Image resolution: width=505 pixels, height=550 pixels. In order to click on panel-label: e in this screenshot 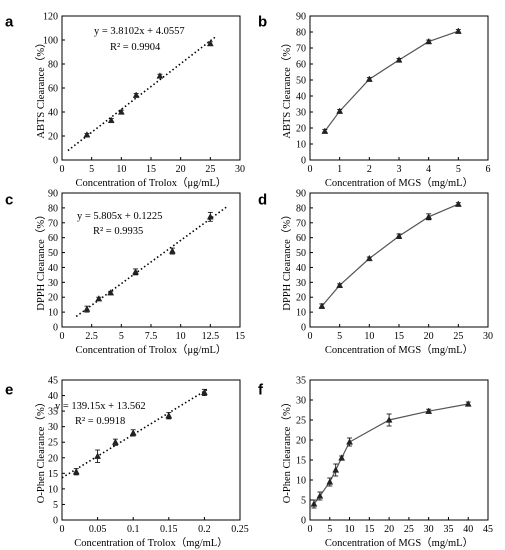, I will do `click(9, 389)`.